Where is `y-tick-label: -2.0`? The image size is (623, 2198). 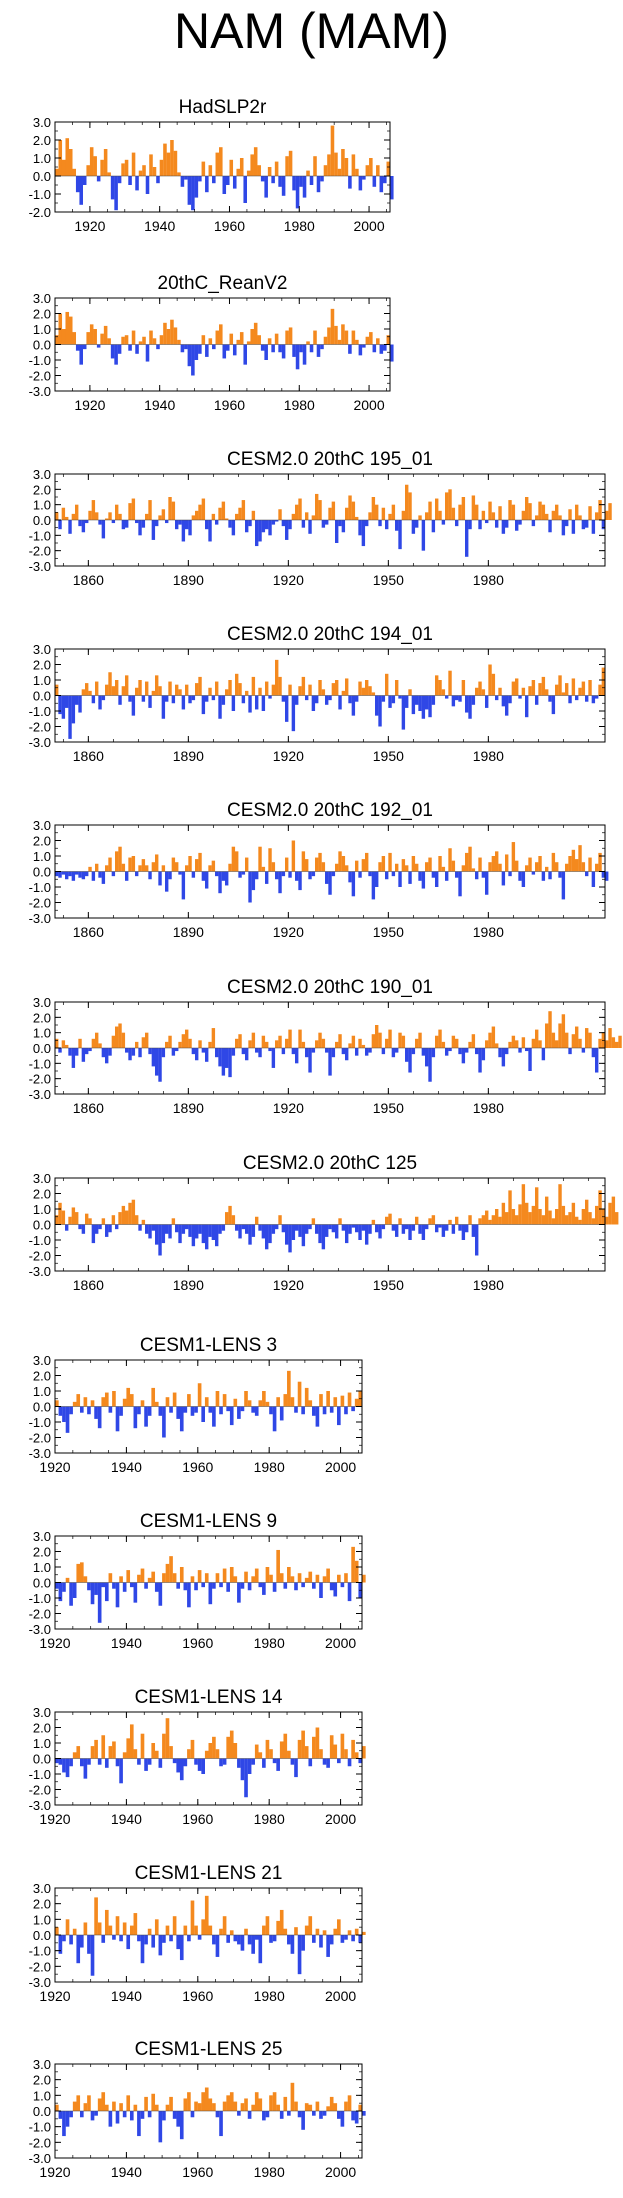 y-tick-label: -2.0 is located at coordinates (40, 2142).